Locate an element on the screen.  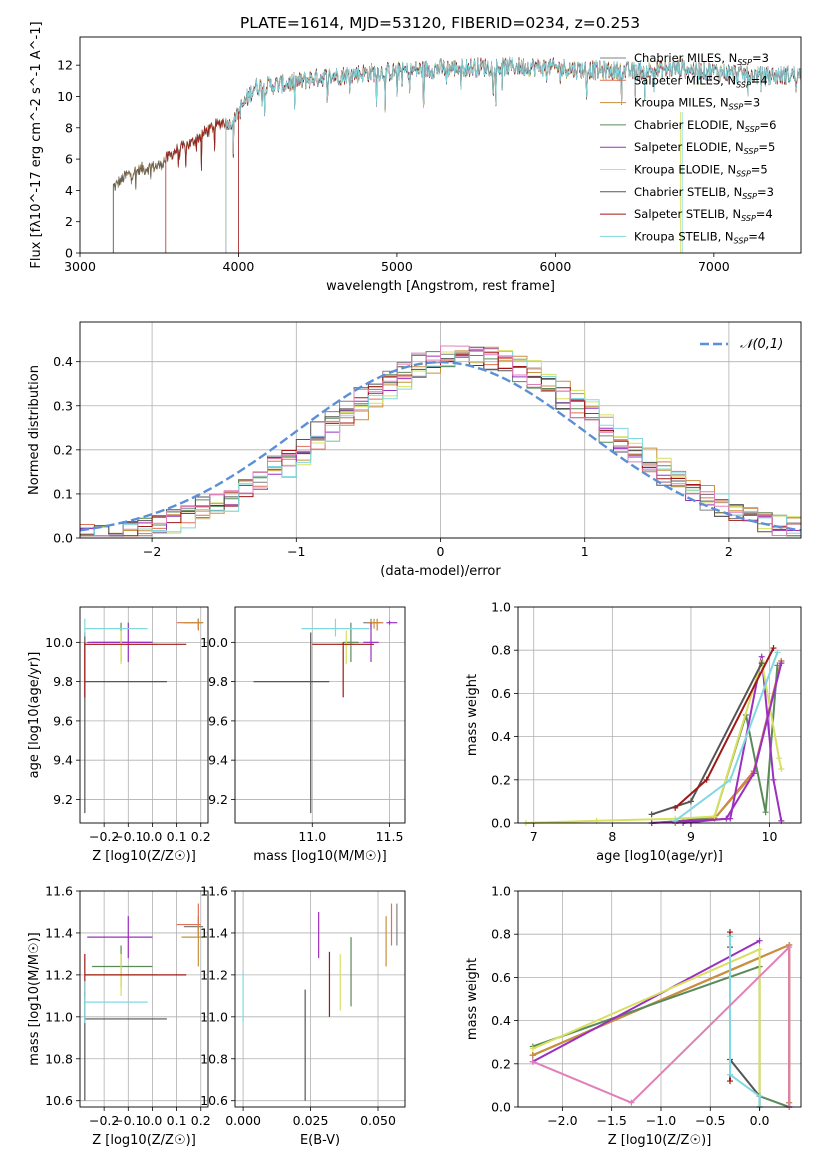
age-vs-Z-ylabel: age [log10(age/yr)] is located at coordinates (34, 715).